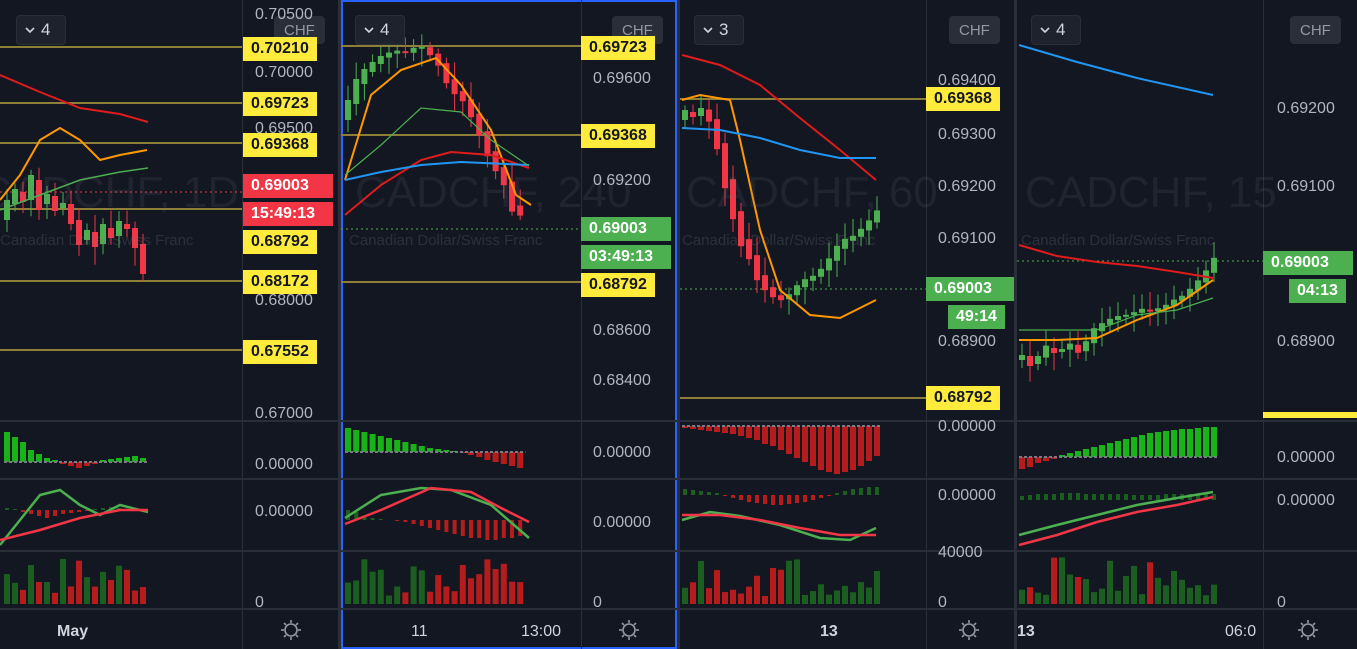 This screenshot has width=1357, height=649. What do you see at coordinates (280, 282) in the screenshot?
I see `level-label: 0.68172` at bounding box center [280, 282].